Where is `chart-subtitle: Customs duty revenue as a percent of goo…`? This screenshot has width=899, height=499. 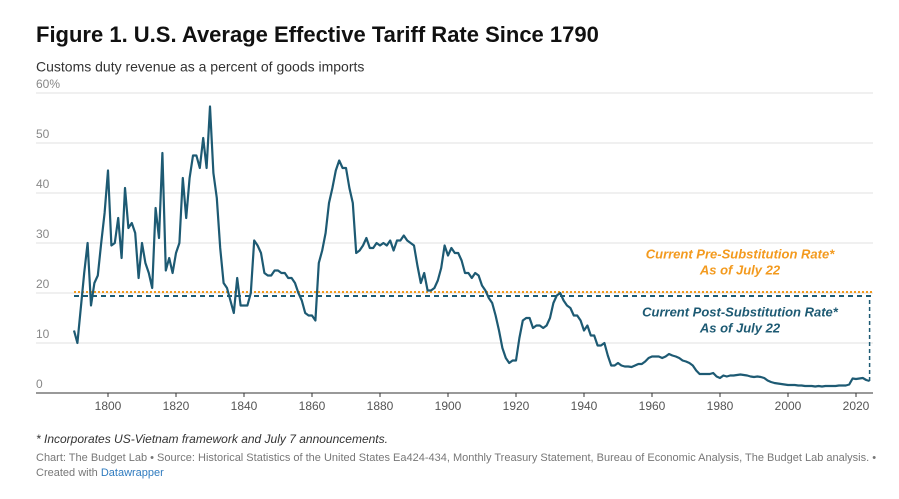
chart-subtitle: Customs duty revenue as a percent of goo… is located at coordinates (200, 67).